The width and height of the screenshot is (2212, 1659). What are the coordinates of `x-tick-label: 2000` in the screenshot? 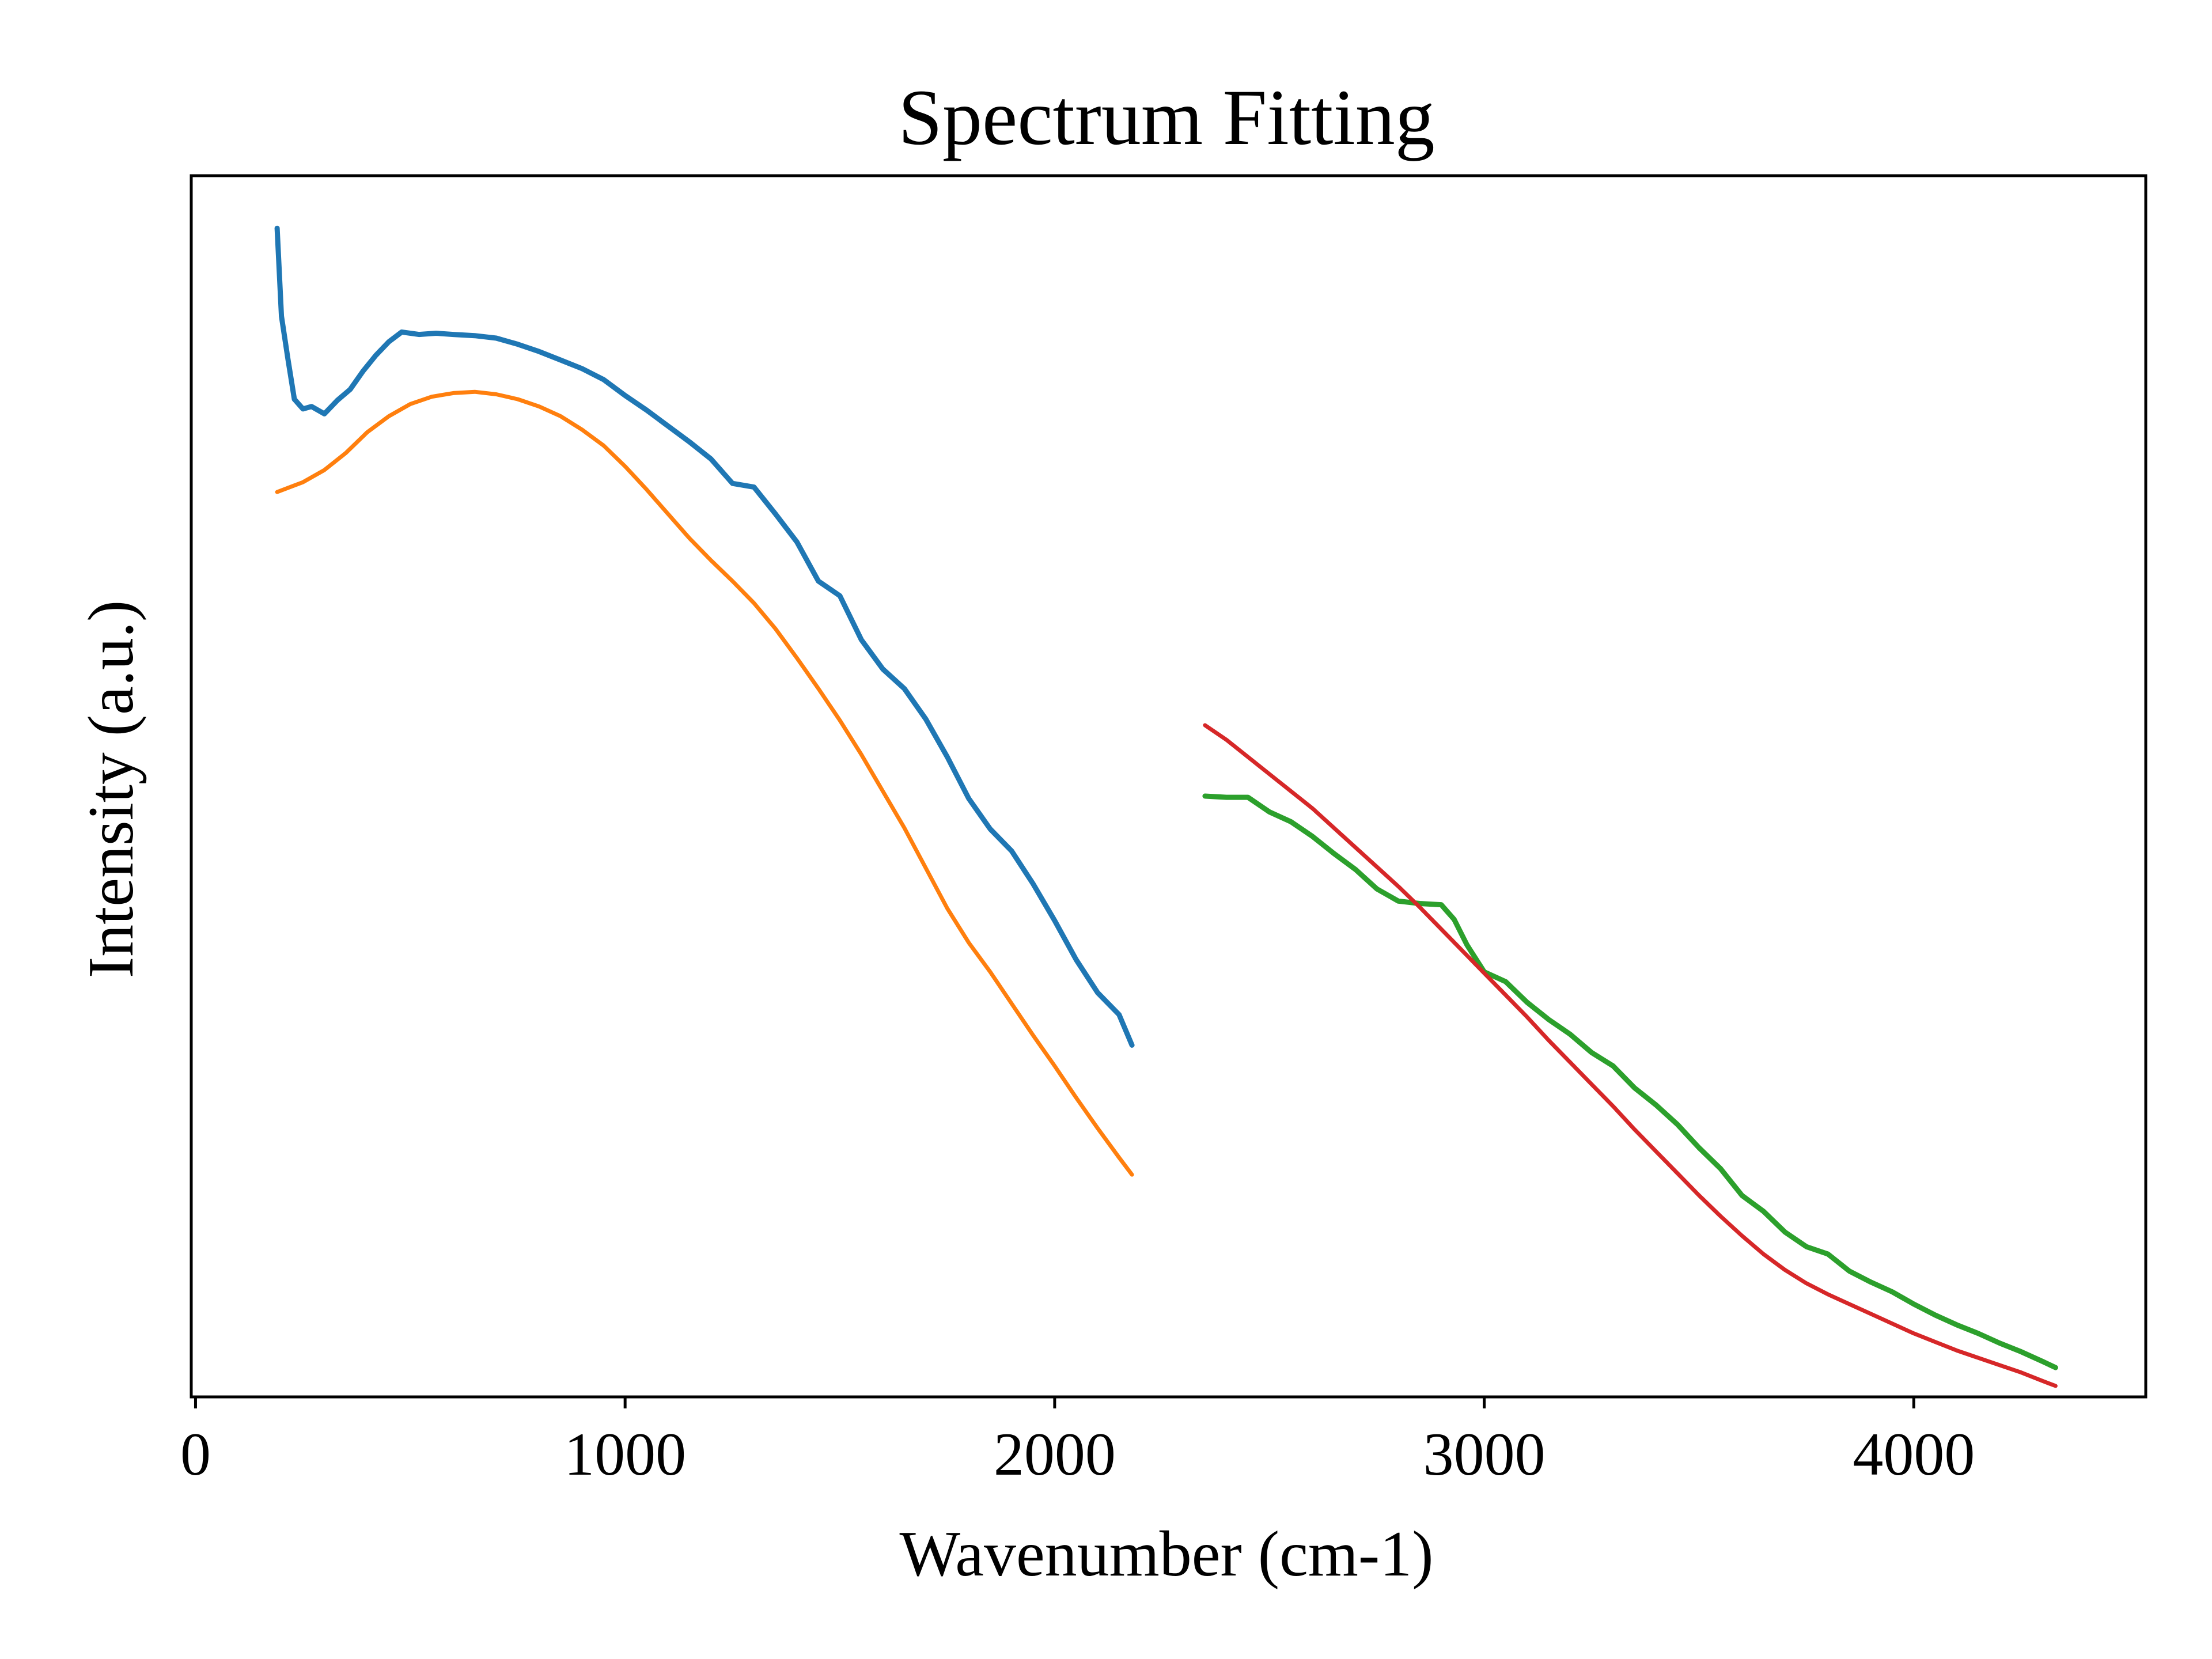 It's located at (1055, 1454).